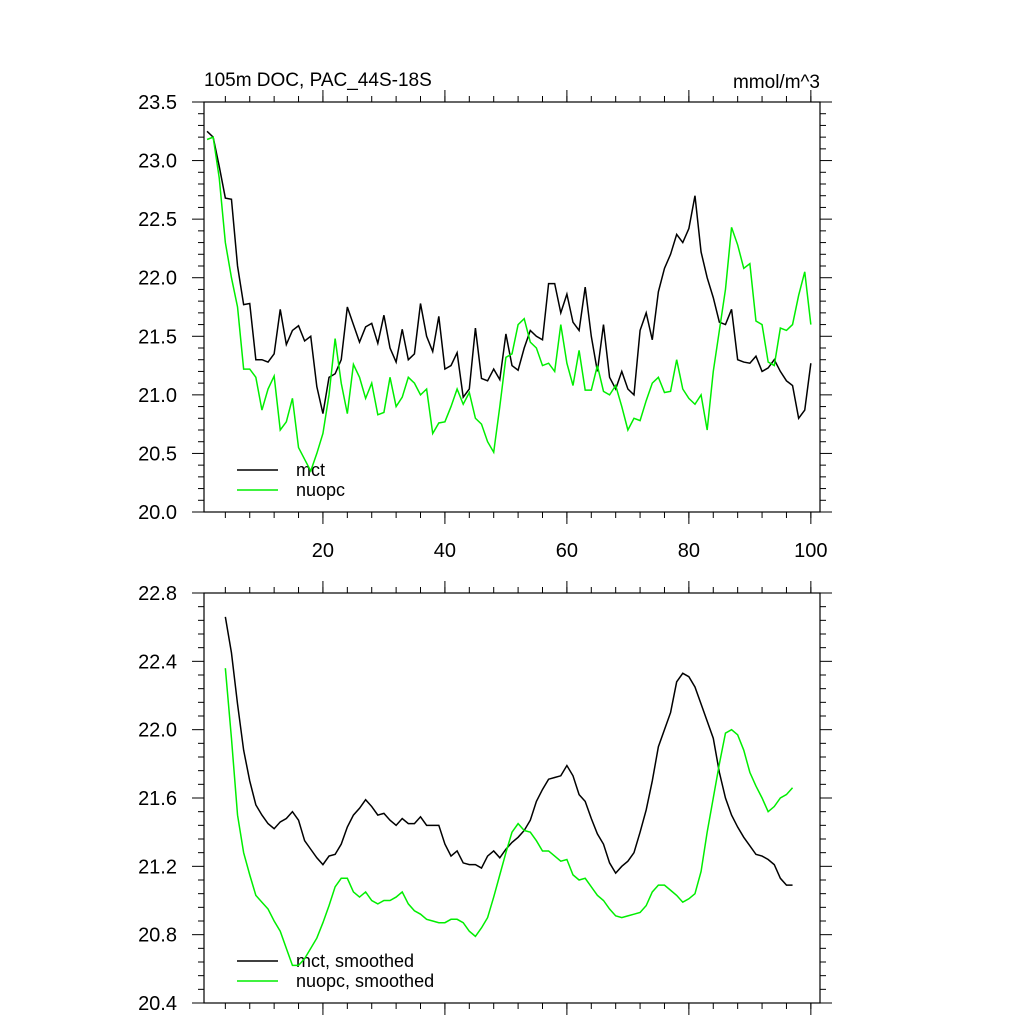 Image resolution: width=1024 pixels, height=1029 pixels. Describe the element at coordinates (157, 454) in the screenshot. I see `y-tick-label: 20.5` at that location.